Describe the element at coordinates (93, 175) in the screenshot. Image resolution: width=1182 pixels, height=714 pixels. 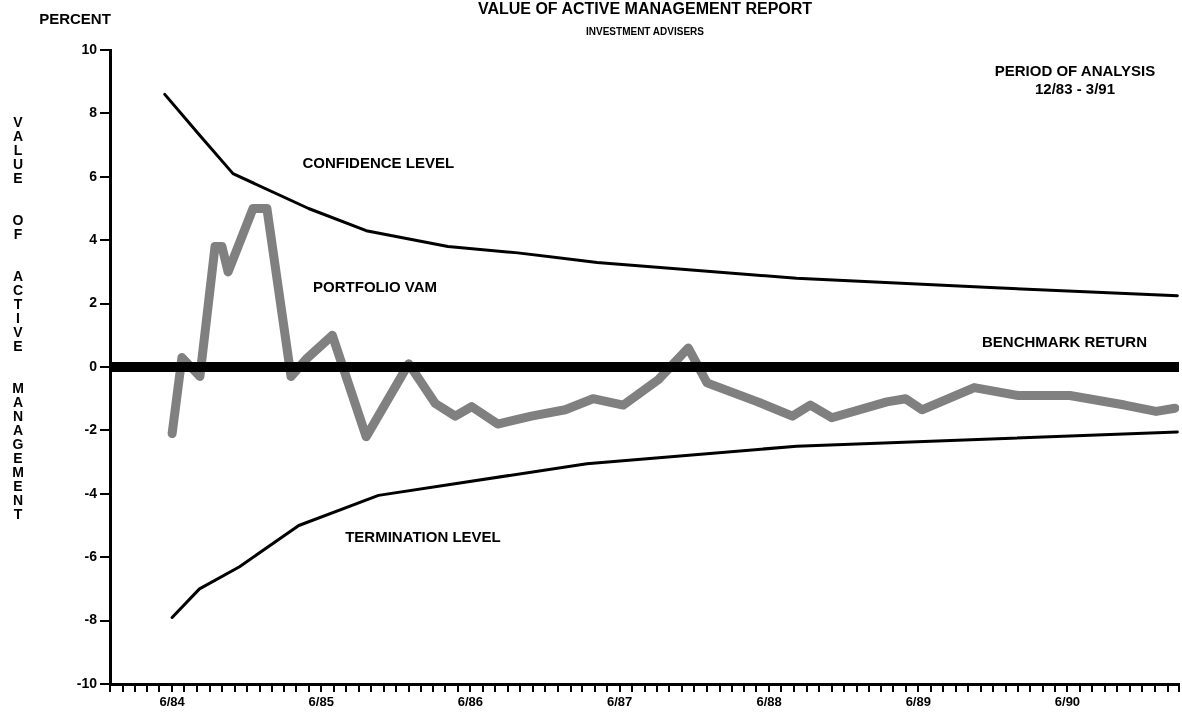
I see `y-tick-label: 6` at that location.